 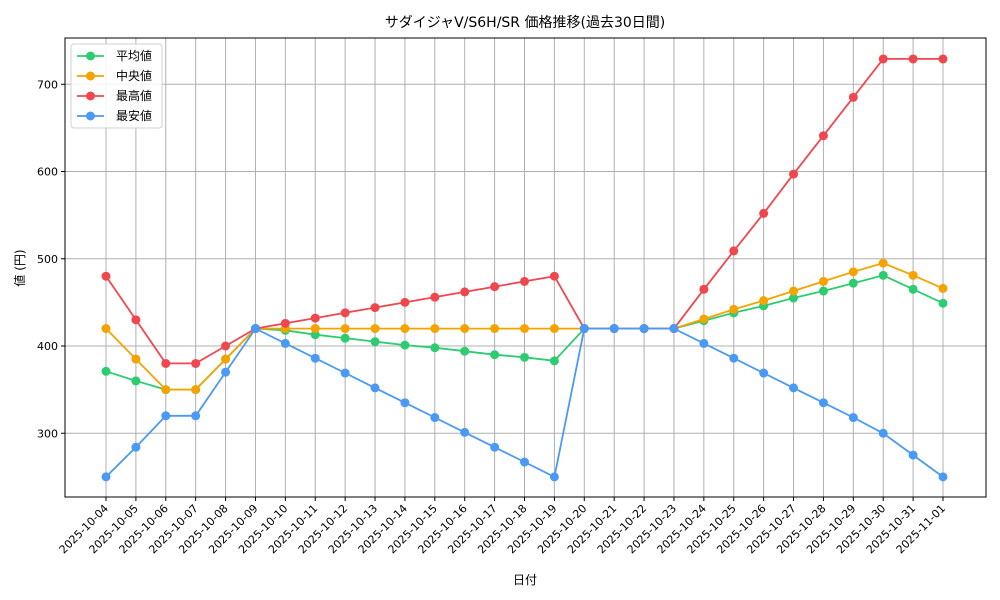 I want to click on y-tick-label: 700, so click(x=47, y=84).